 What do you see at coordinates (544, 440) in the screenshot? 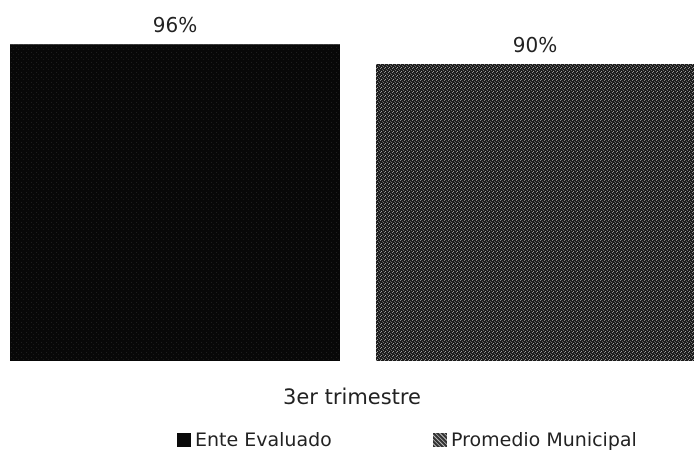
I see `legend-label-promedio-municipal: Promedio Municipal` at bounding box center [544, 440].